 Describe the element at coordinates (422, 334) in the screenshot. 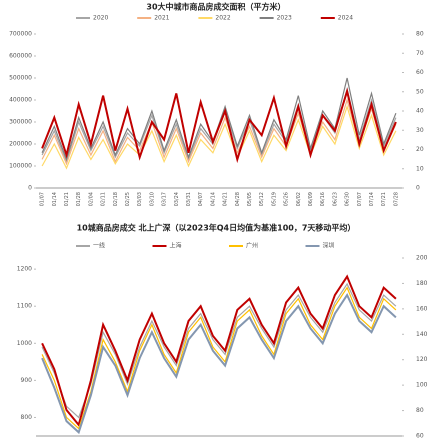

I see `y2-tick-label: 140` at that location.